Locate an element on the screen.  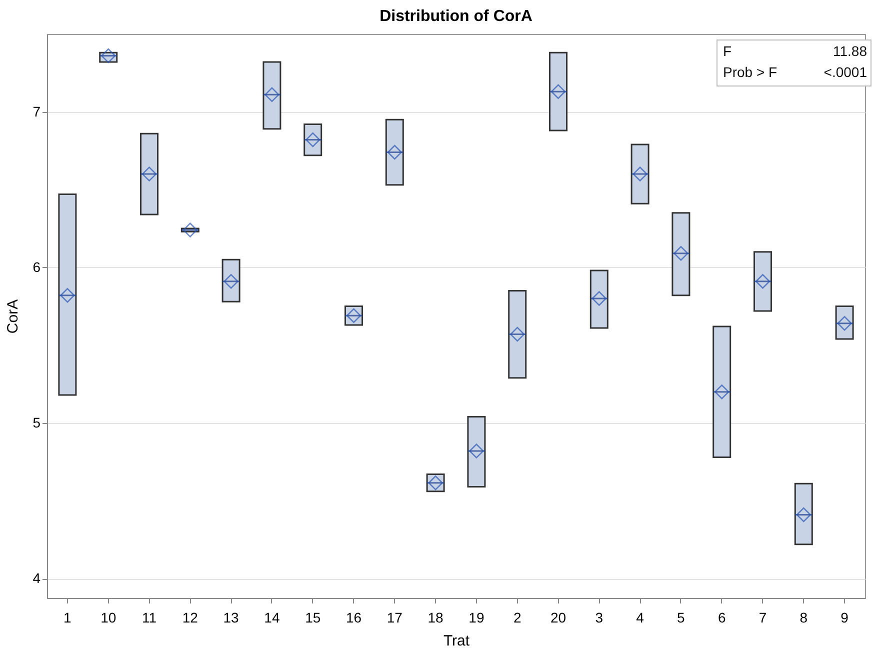
y-tick-label: 6 is located at coordinates (36, 266).